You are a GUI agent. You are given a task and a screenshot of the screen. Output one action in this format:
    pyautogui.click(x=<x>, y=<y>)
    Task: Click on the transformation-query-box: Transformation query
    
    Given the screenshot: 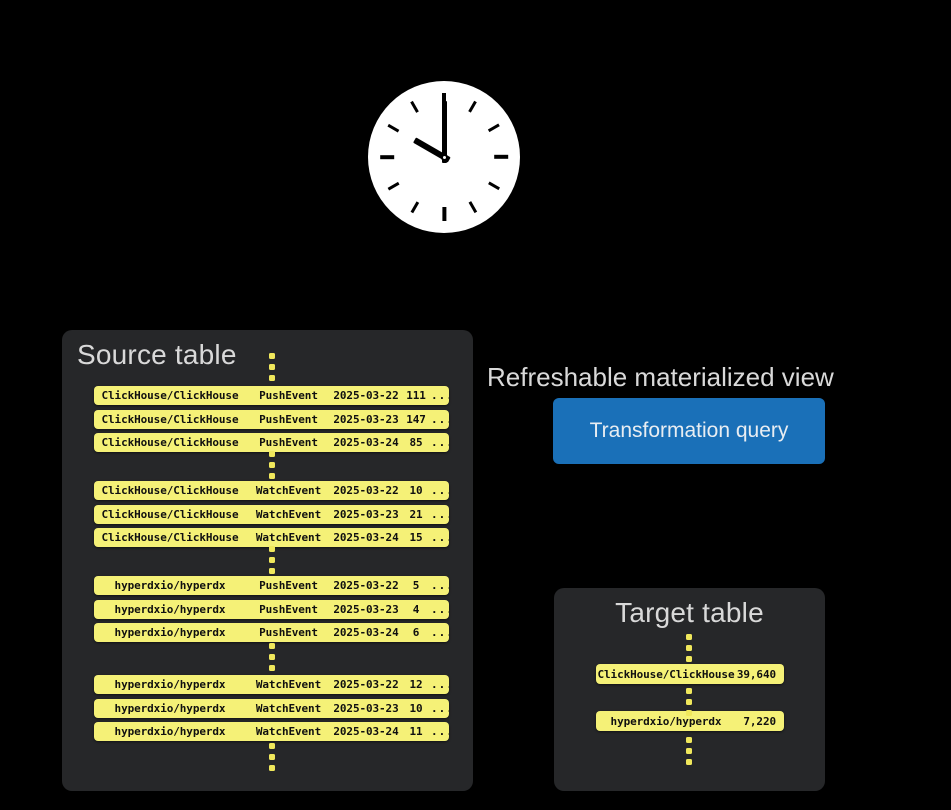 What is the action you would take?
    pyautogui.click(x=689, y=431)
    